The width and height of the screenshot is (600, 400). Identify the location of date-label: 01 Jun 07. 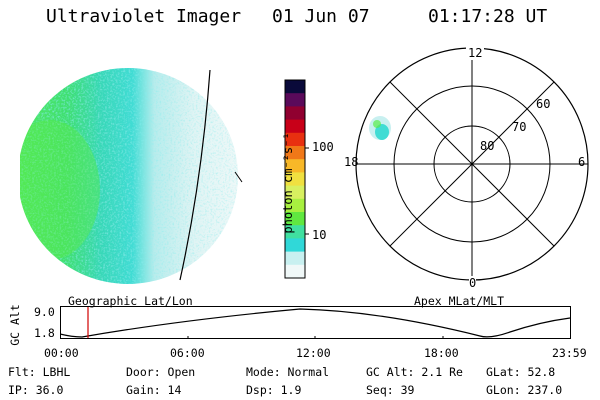
(321, 16).